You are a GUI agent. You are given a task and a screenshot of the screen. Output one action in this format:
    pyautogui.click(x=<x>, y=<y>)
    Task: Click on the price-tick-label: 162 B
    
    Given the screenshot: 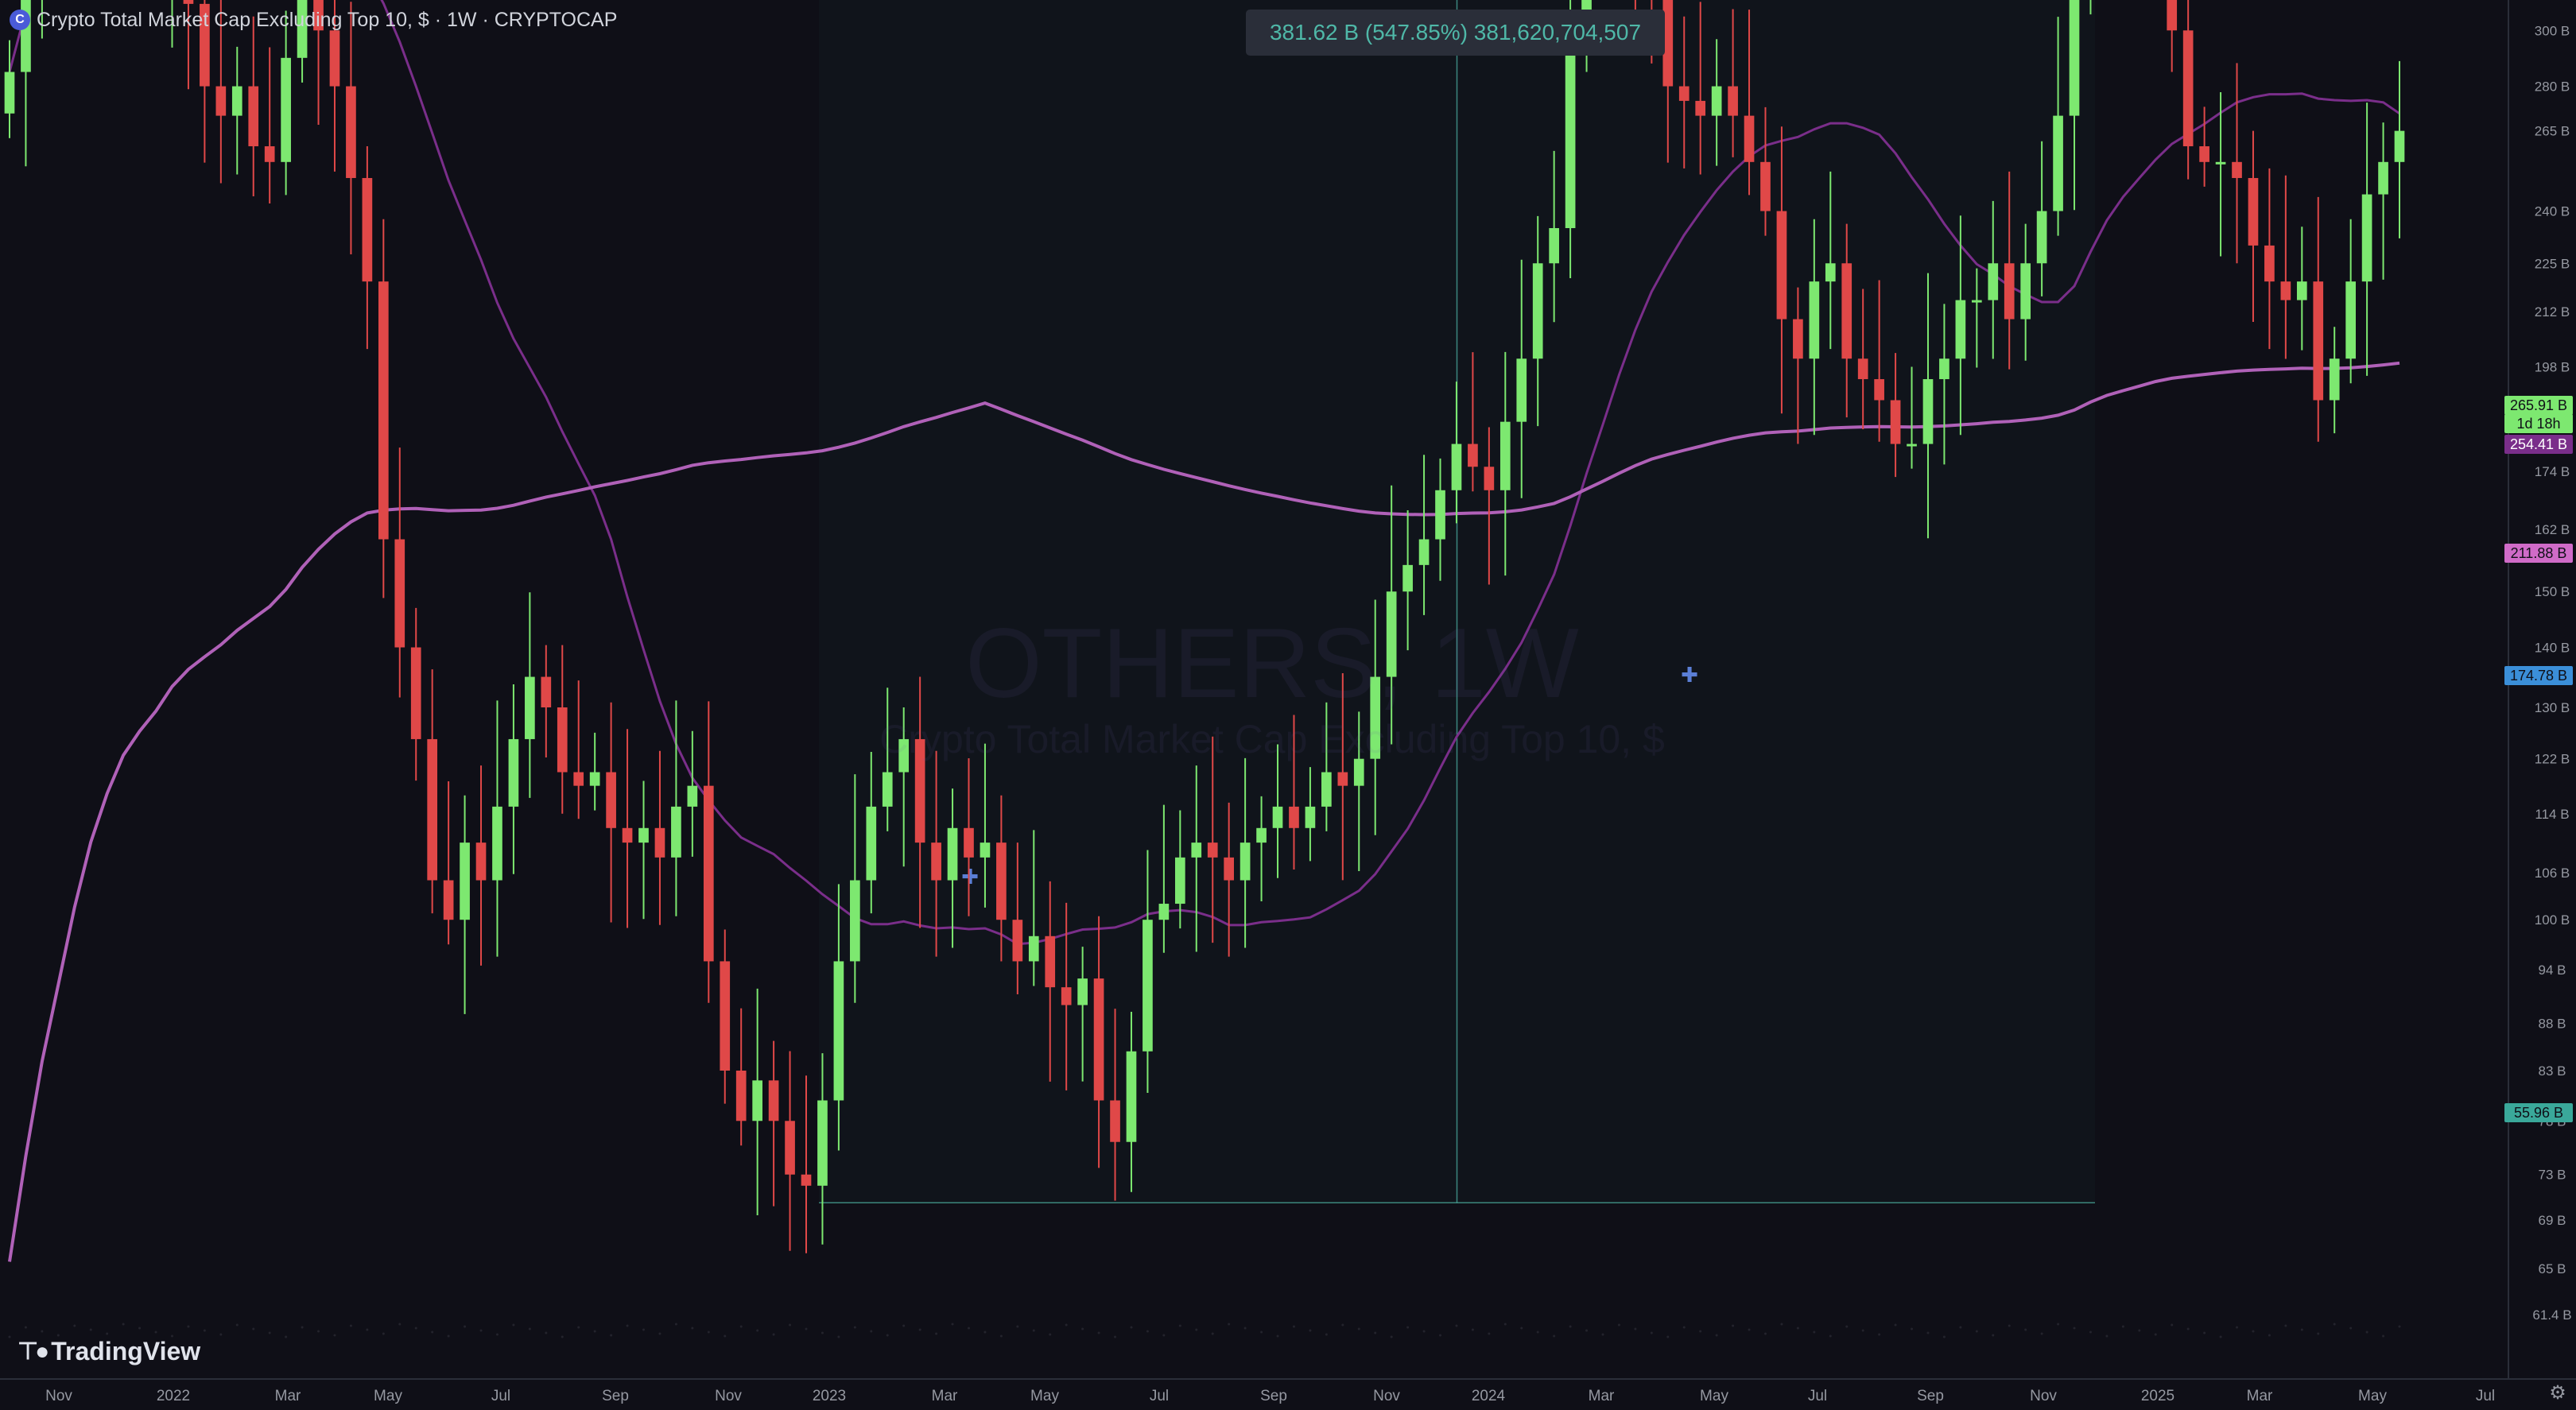 What is the action you would take?
    pyautogui.click(x=2553, y=529)
    